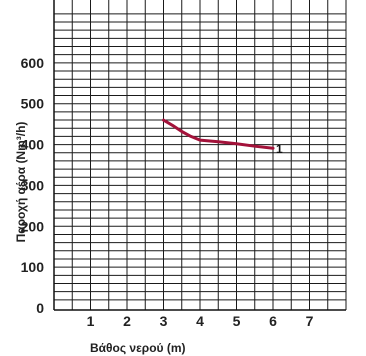 This screenshot has width=366, height=356. Describe the element at coordinates (33, 267) in the screenshot. I see `y-tick-label: 100` at that location.